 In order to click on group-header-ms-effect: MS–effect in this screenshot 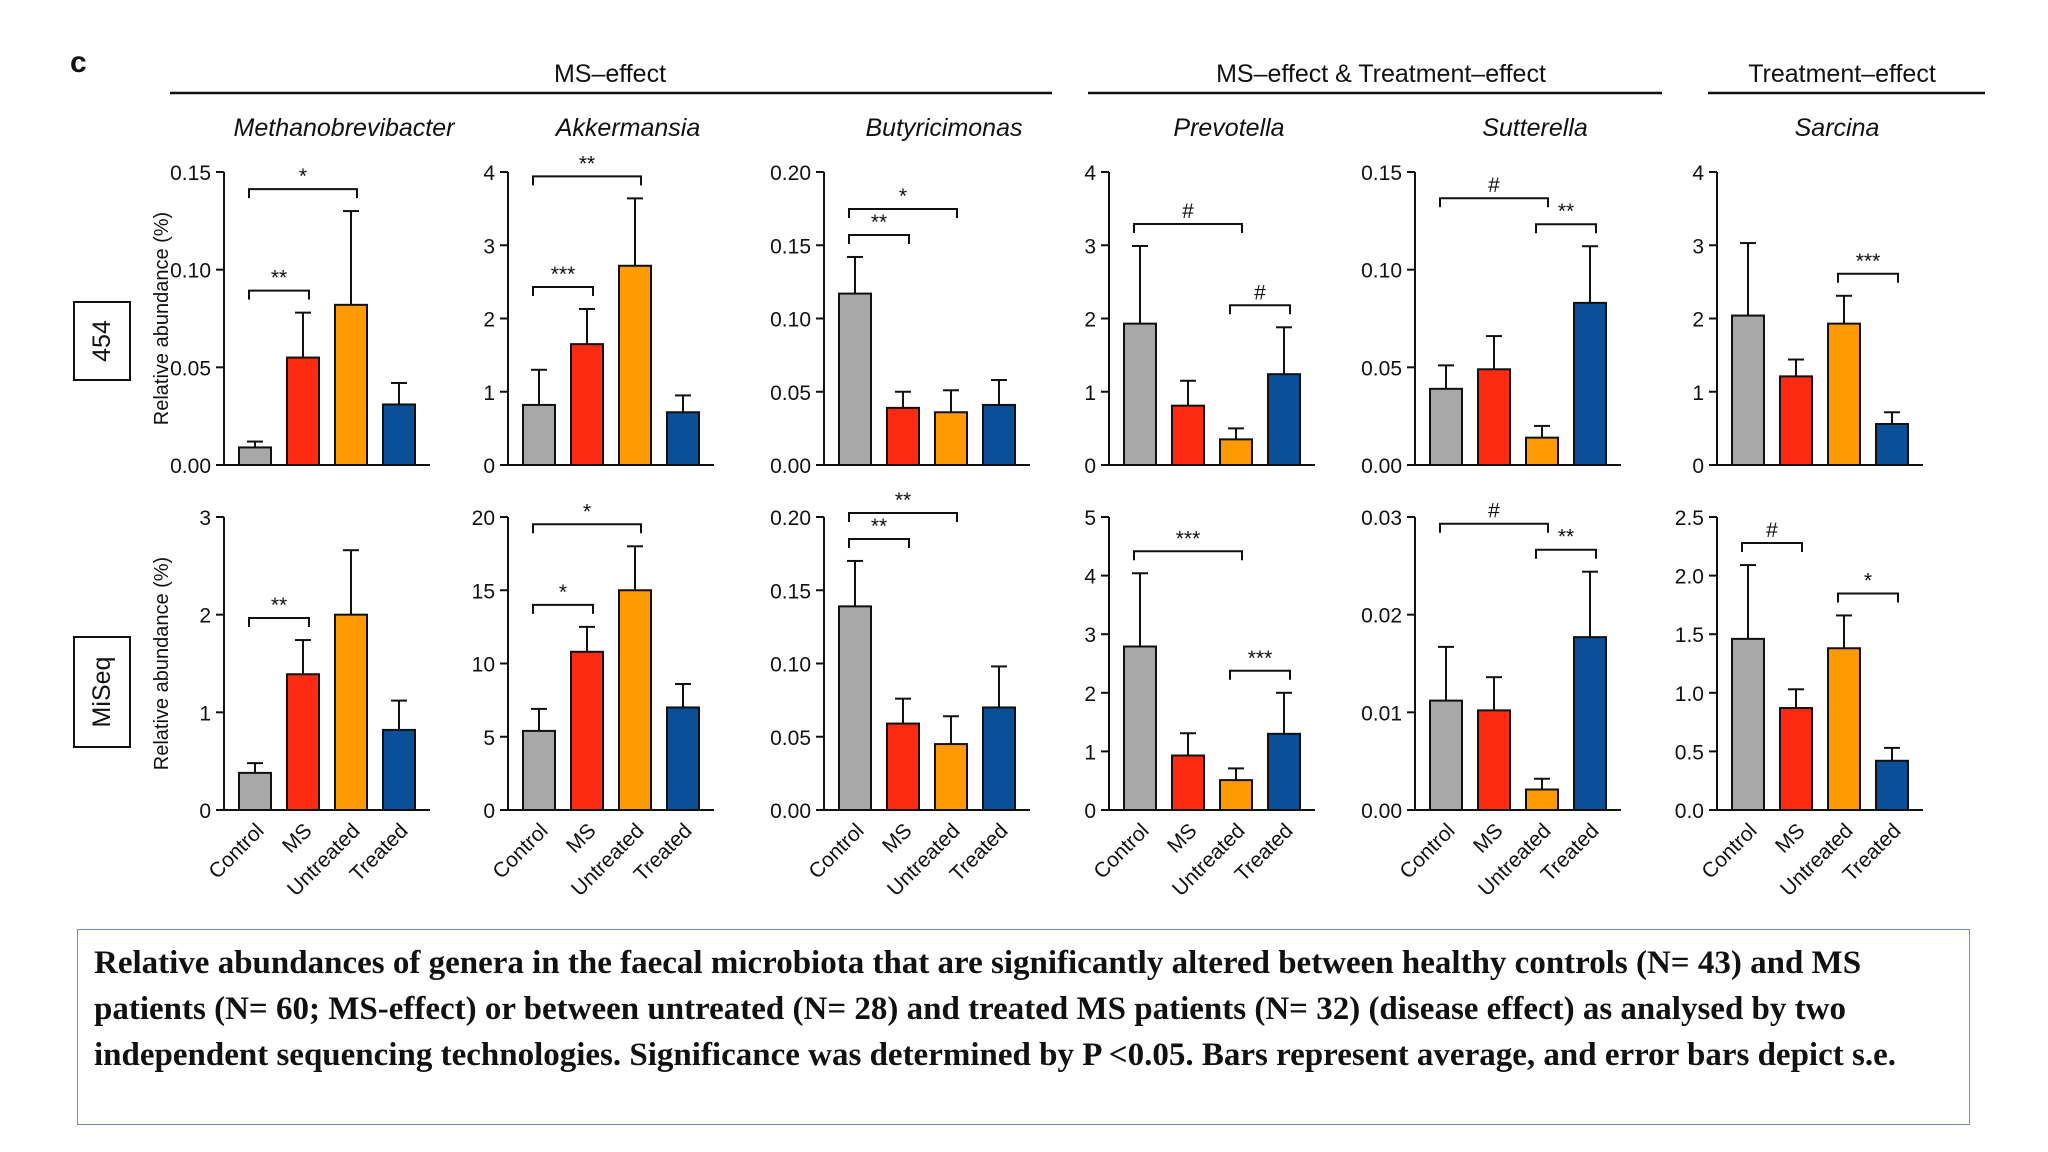, I will do `click(611, 77)`.